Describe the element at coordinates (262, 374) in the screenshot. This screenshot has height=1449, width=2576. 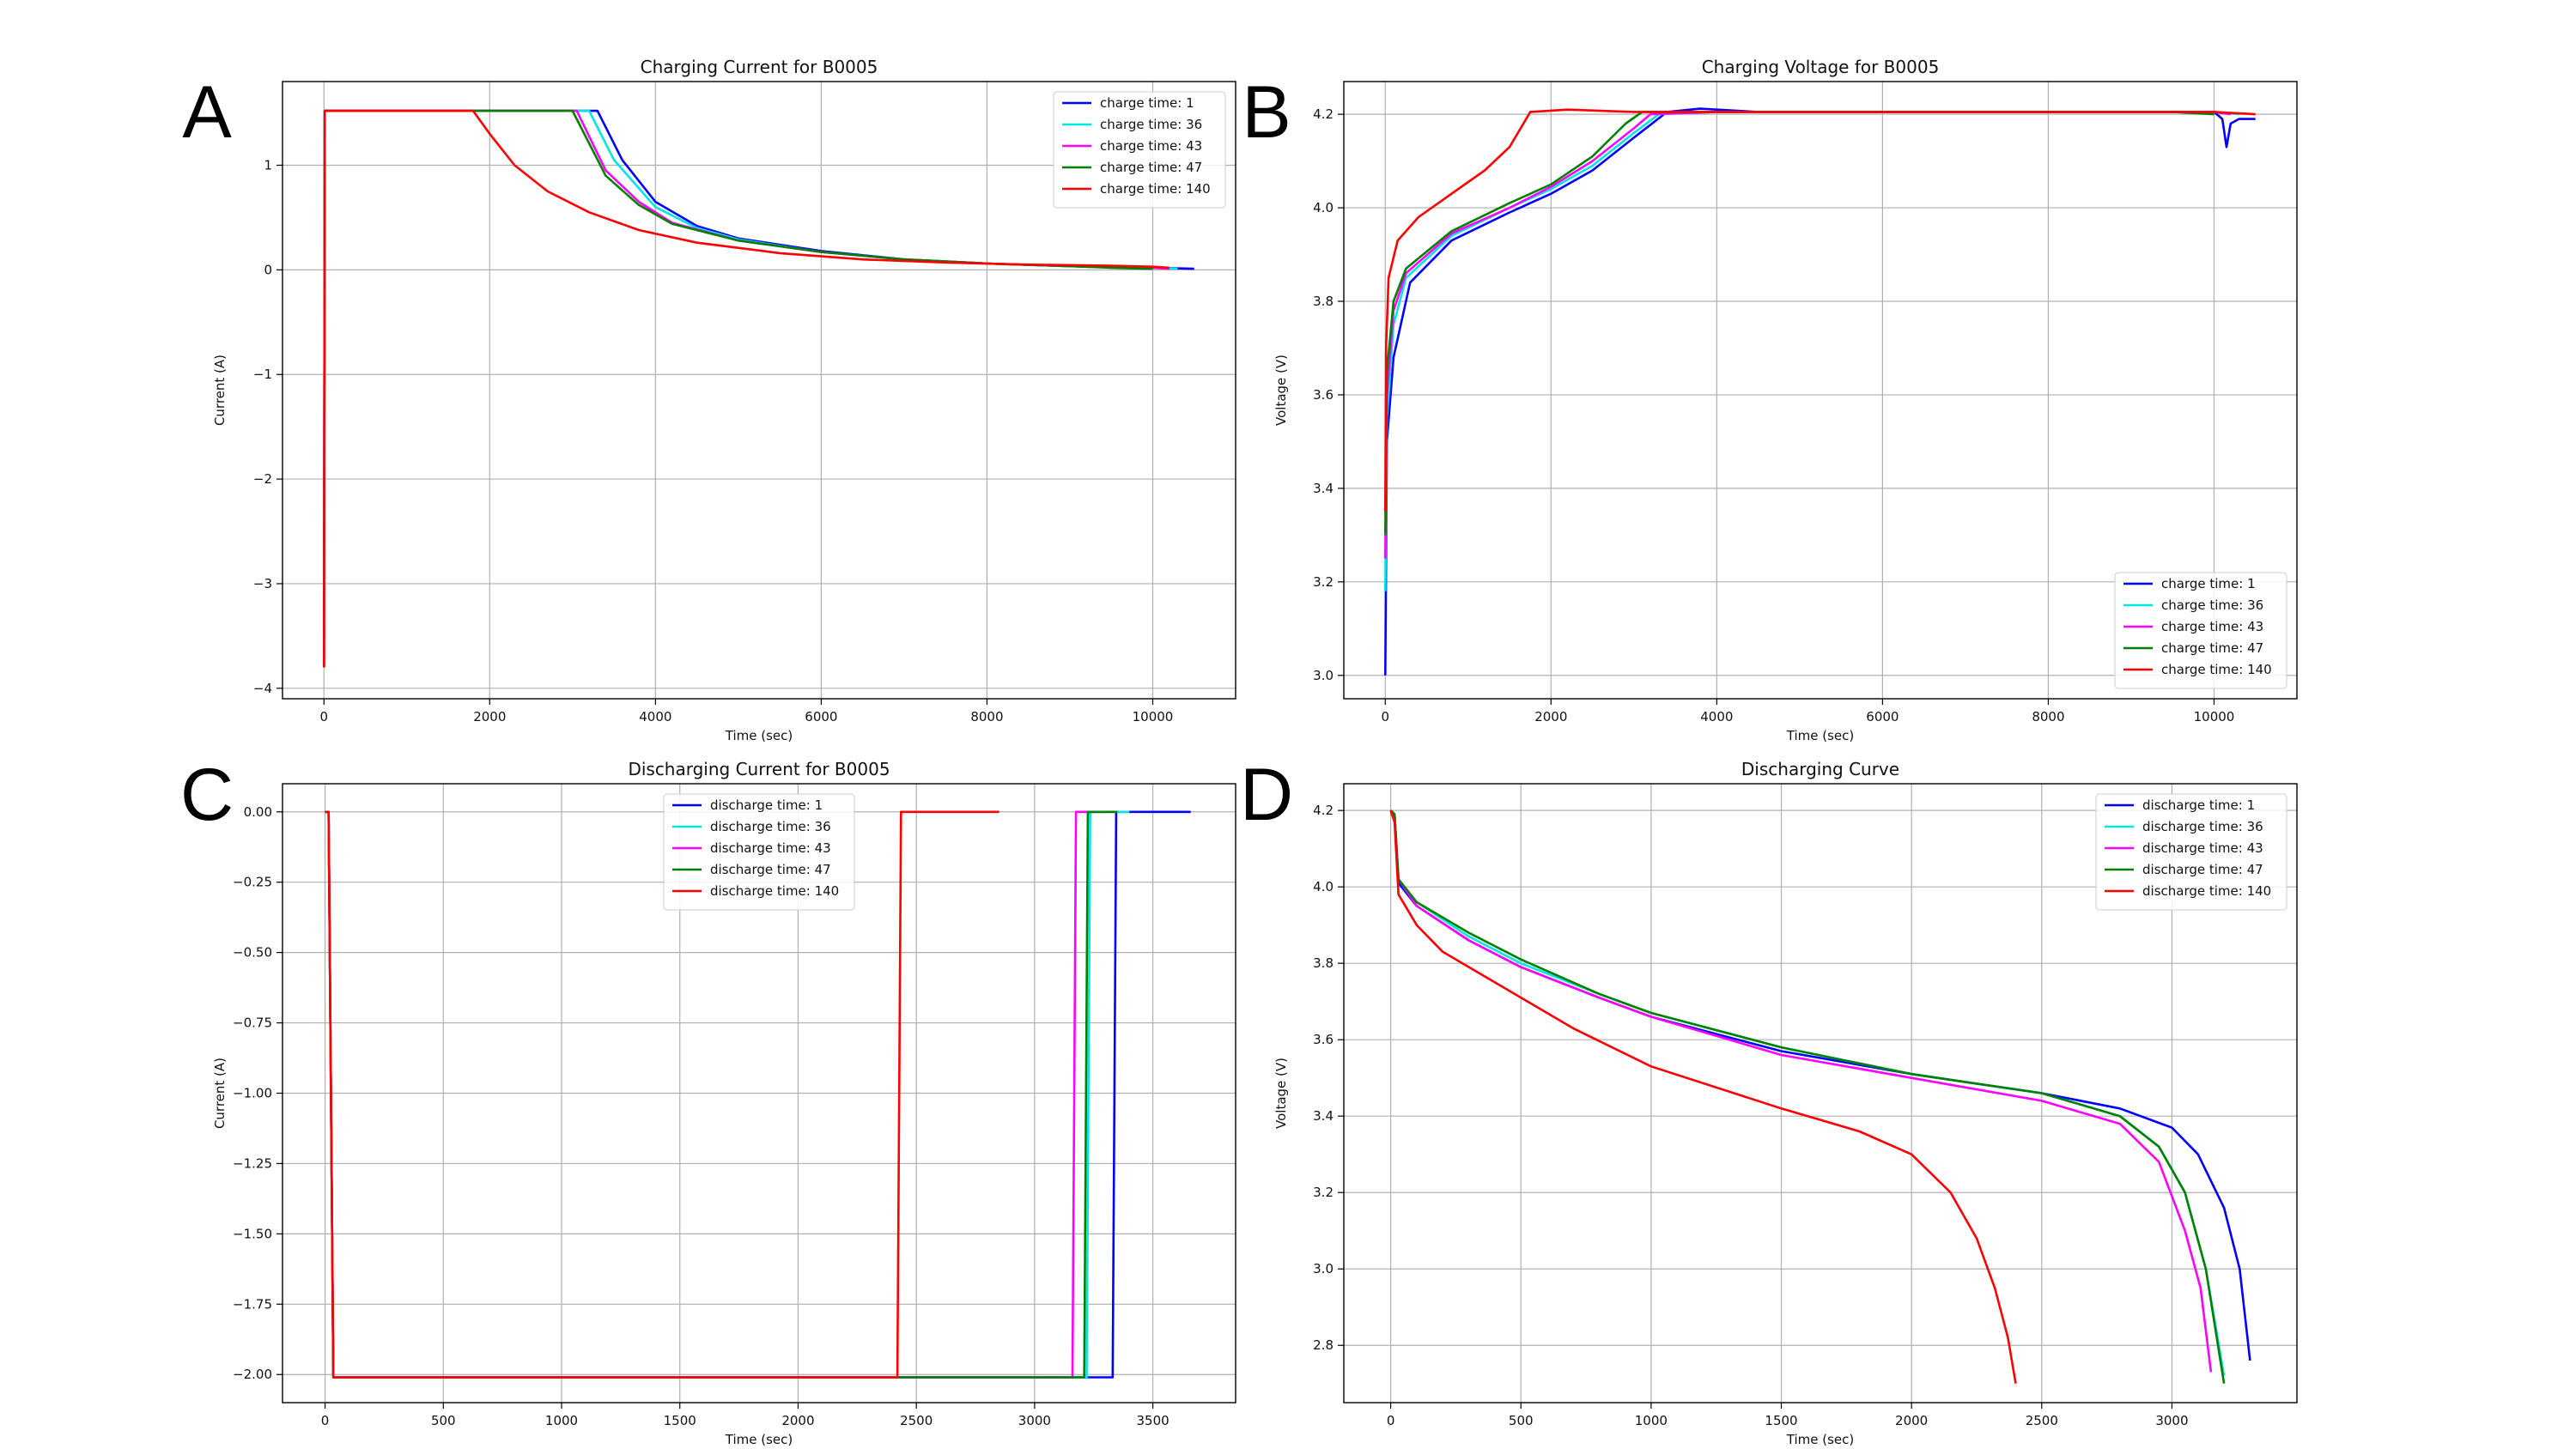
I see `y-tick-label: −1` at that location.